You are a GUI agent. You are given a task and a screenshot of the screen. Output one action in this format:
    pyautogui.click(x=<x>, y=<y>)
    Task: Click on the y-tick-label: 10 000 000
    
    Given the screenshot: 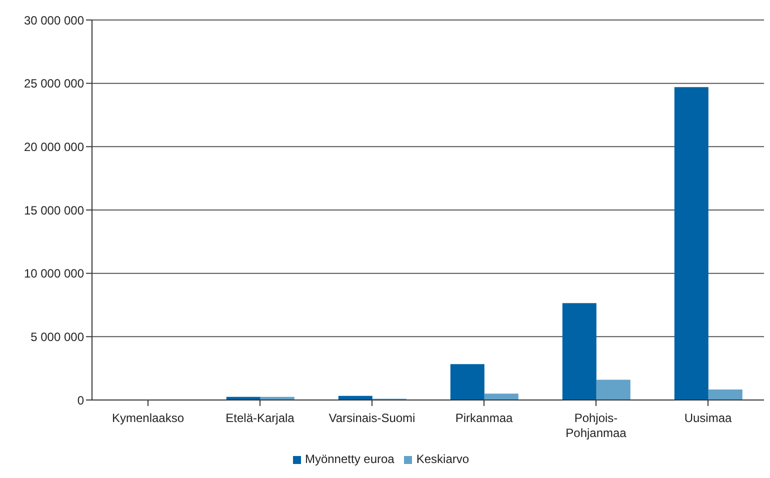 What is the action you would take?
    pyautogui.click(x=54, y=273)
    